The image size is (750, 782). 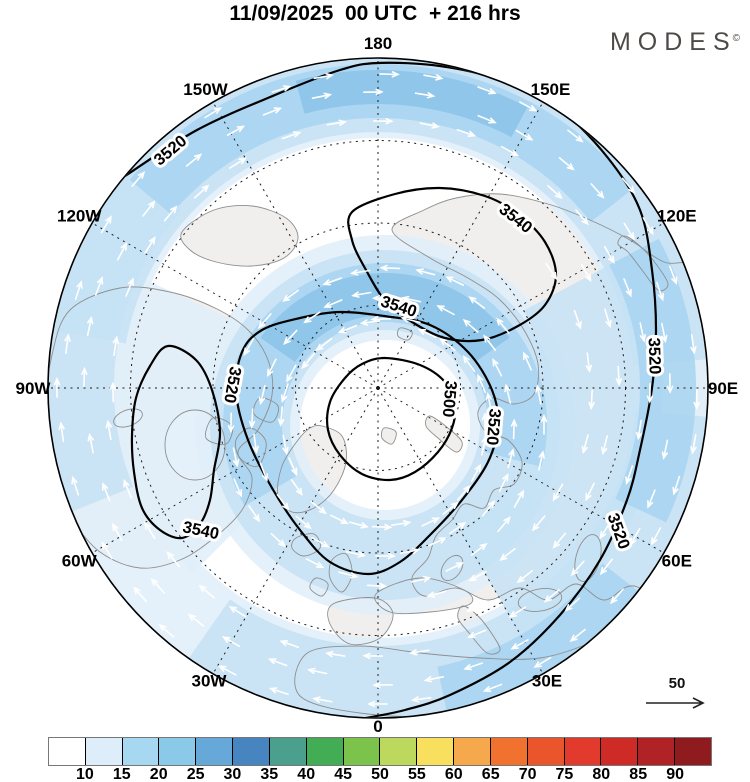 I want to click on colorbar-tick: 30, so click(x=232, y=774).